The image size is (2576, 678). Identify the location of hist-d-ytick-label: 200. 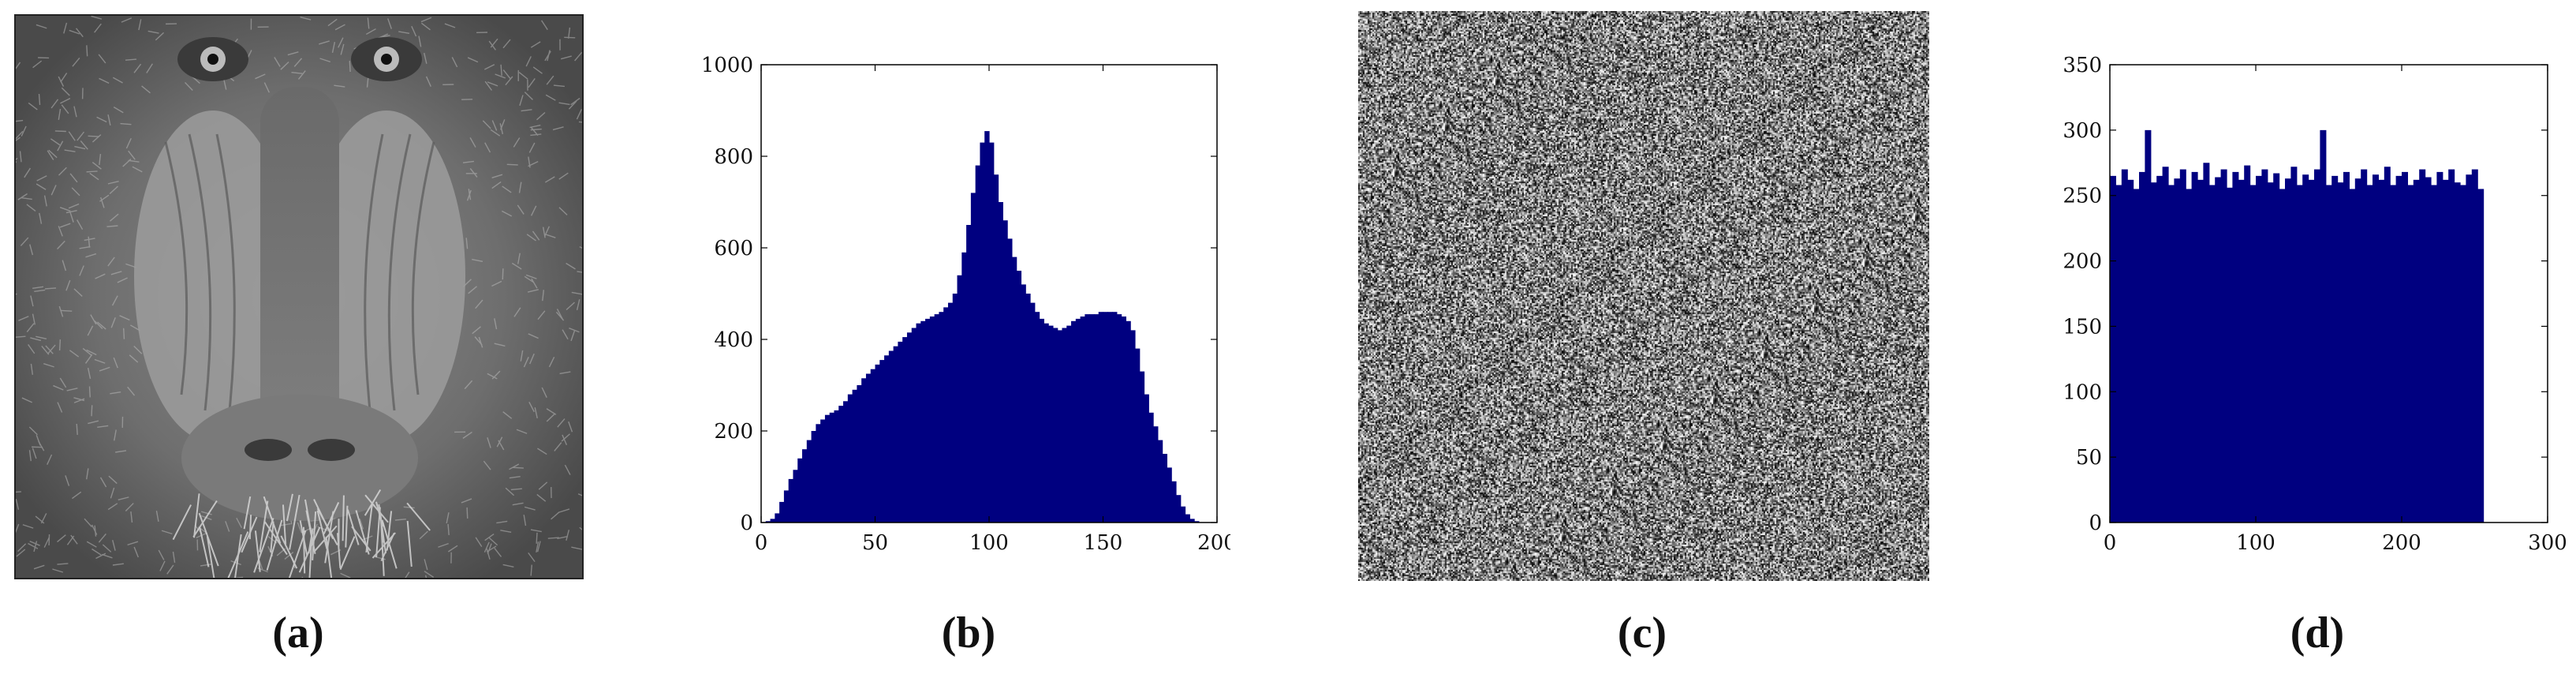
(2082, 262).